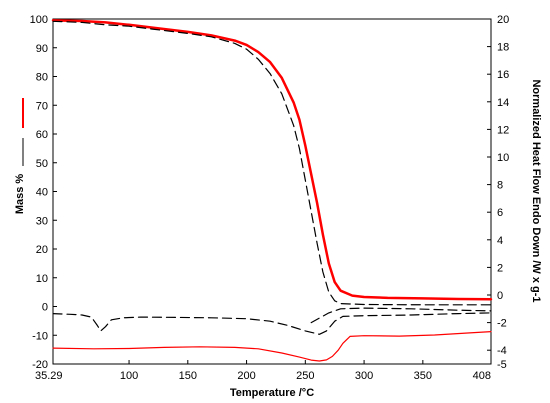 The height and width of the screenshot is (403, 550). Describe the element at coordinates (500, 186) in the screenshot. I see `right-tick-label: 8` at that location.